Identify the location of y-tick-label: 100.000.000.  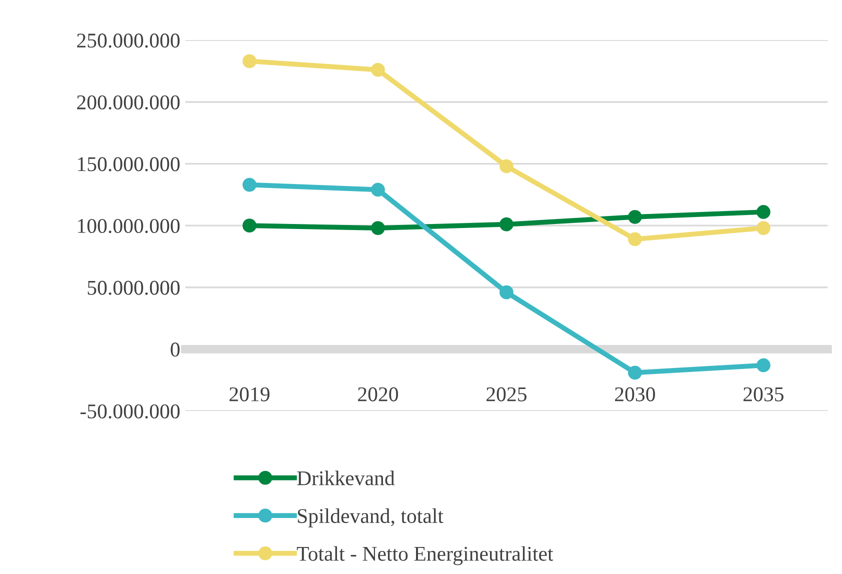
(129, 226).